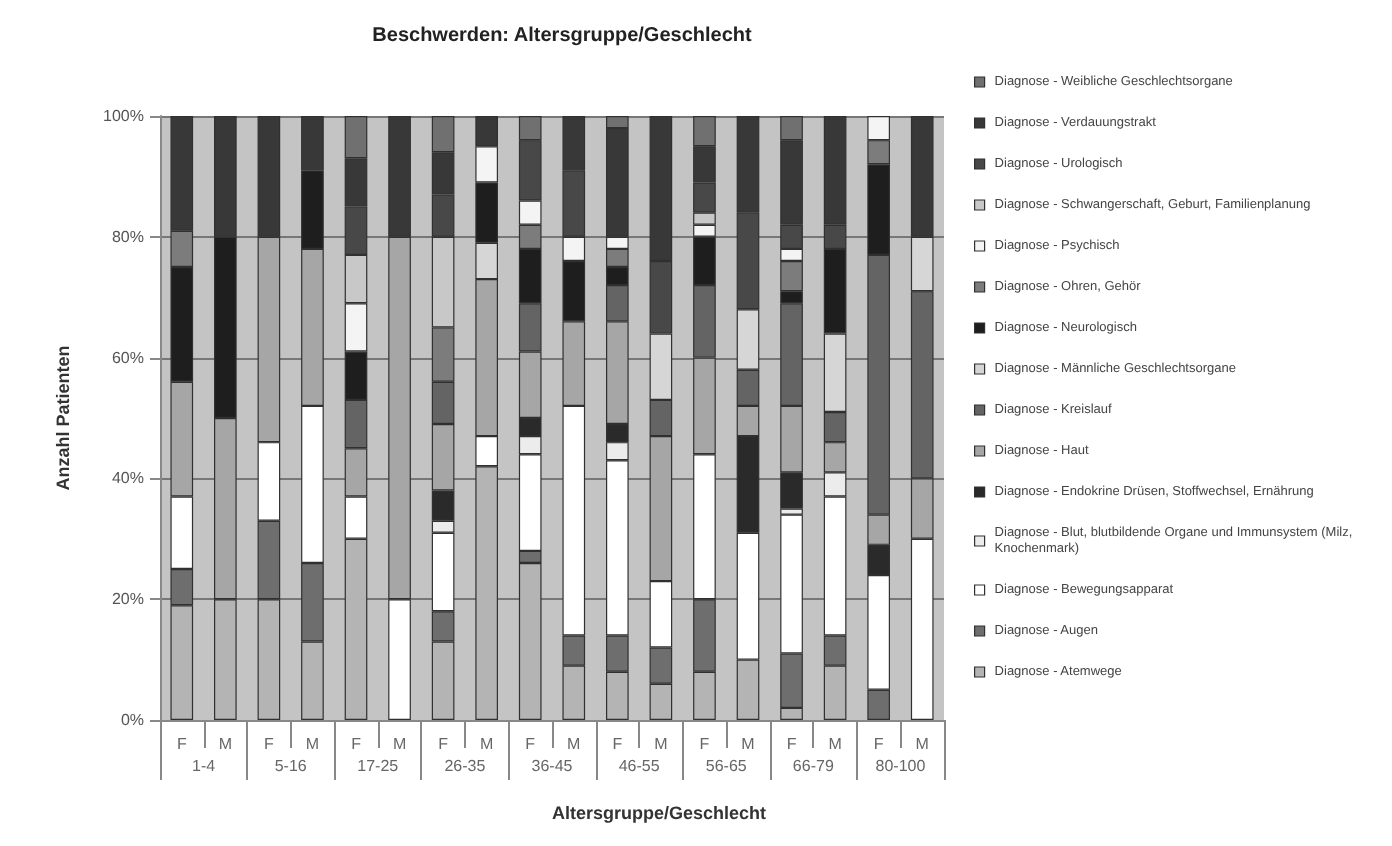  Describe the element at coordinates (378, 766) in the screenshot. I see `text: 17-25` at that location.